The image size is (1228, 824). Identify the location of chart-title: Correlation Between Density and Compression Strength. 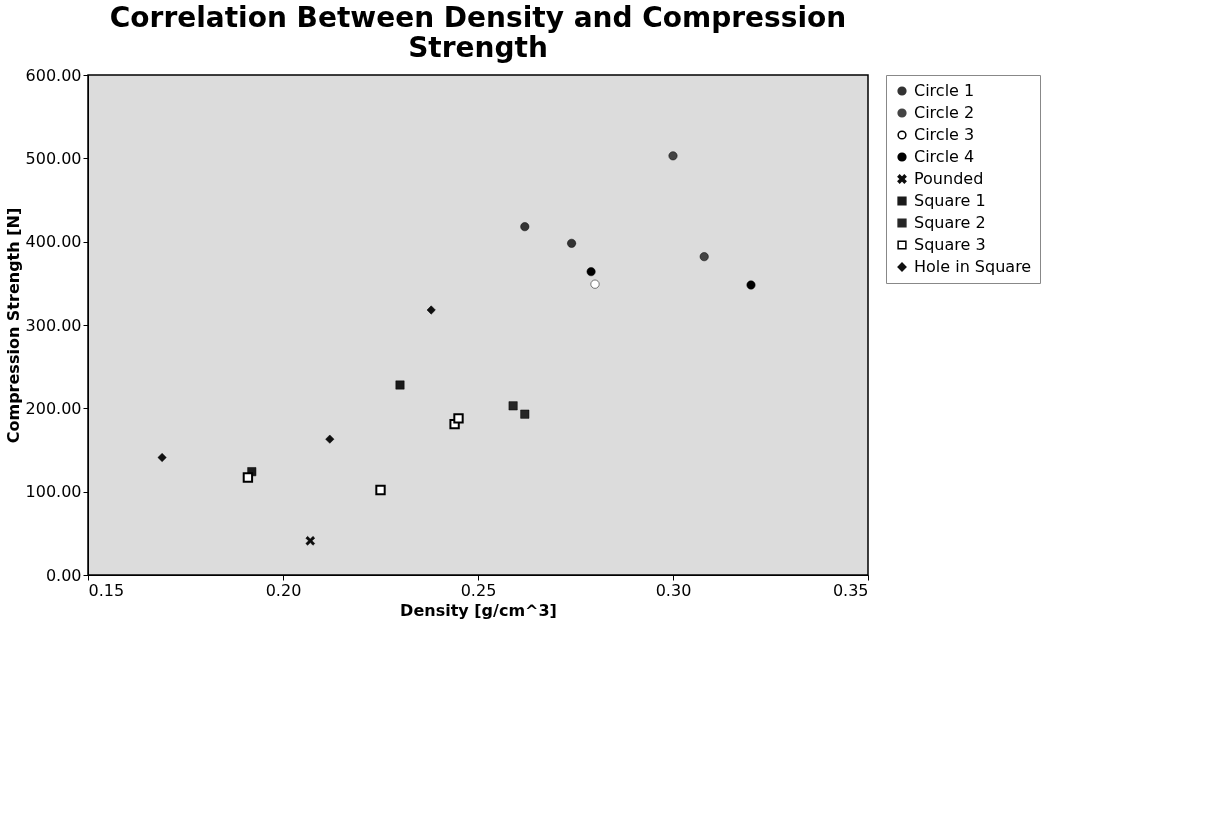
(478, 32).